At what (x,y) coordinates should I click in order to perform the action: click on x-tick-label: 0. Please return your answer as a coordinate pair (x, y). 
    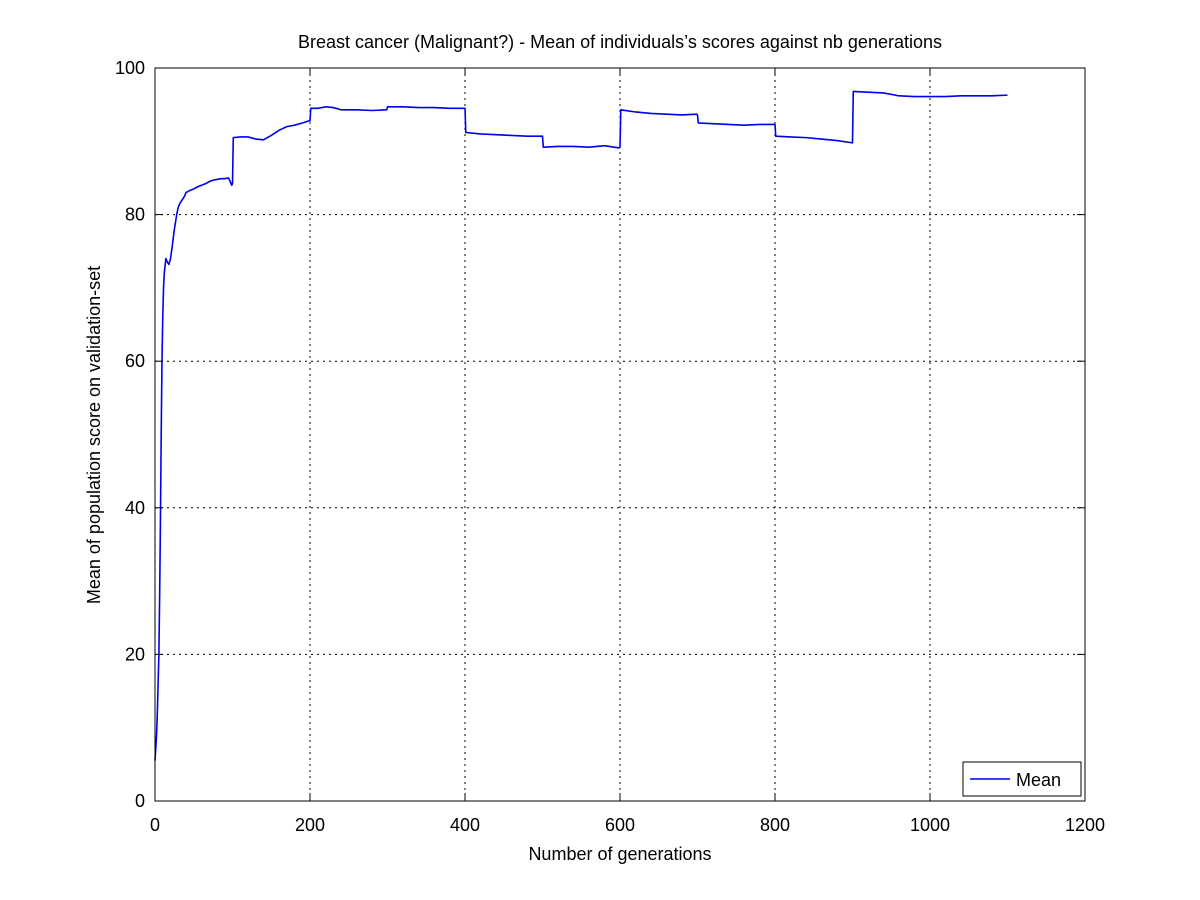
    Looking at the image, I should click on (155, 825).